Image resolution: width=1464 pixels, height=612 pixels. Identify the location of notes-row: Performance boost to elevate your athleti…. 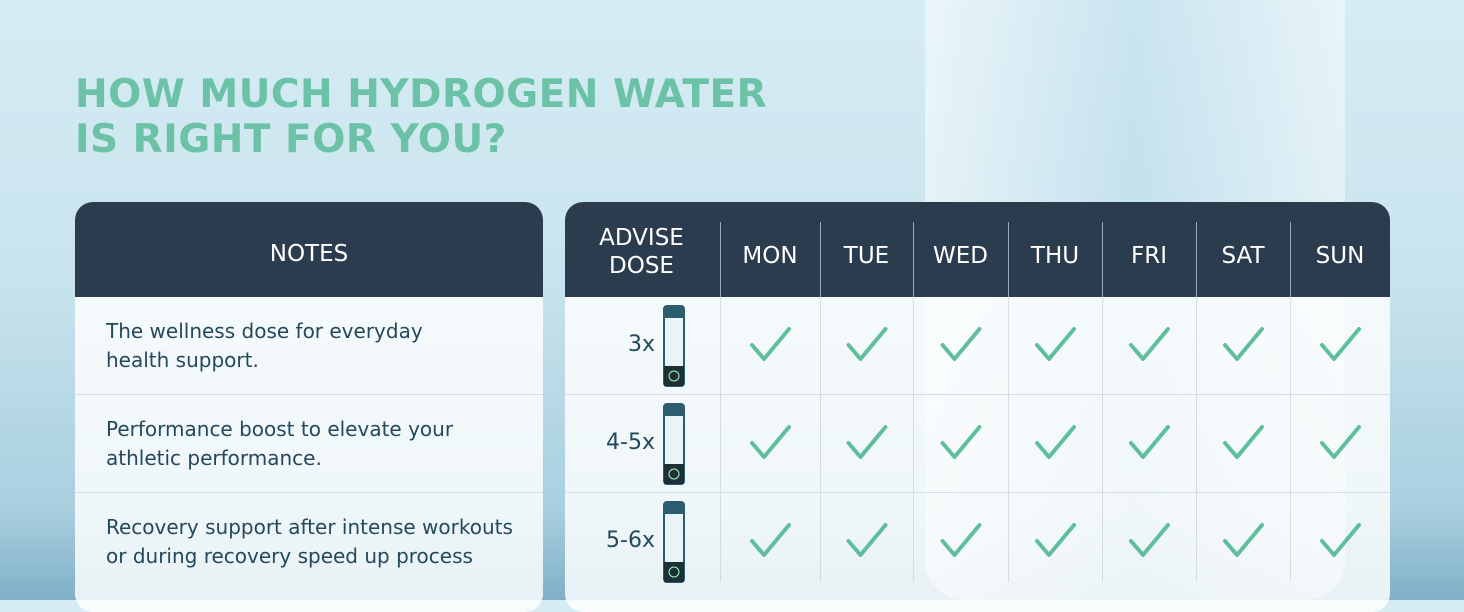
(309, 443).